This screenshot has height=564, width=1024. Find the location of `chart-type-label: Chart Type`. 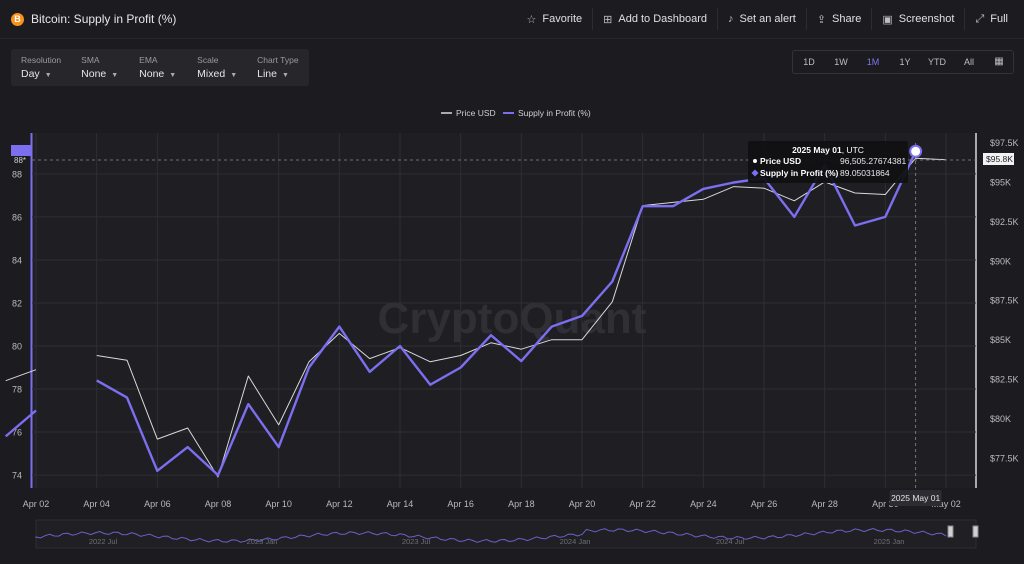

chart-type-label: Chart Type is located at coordinates (278, 60).